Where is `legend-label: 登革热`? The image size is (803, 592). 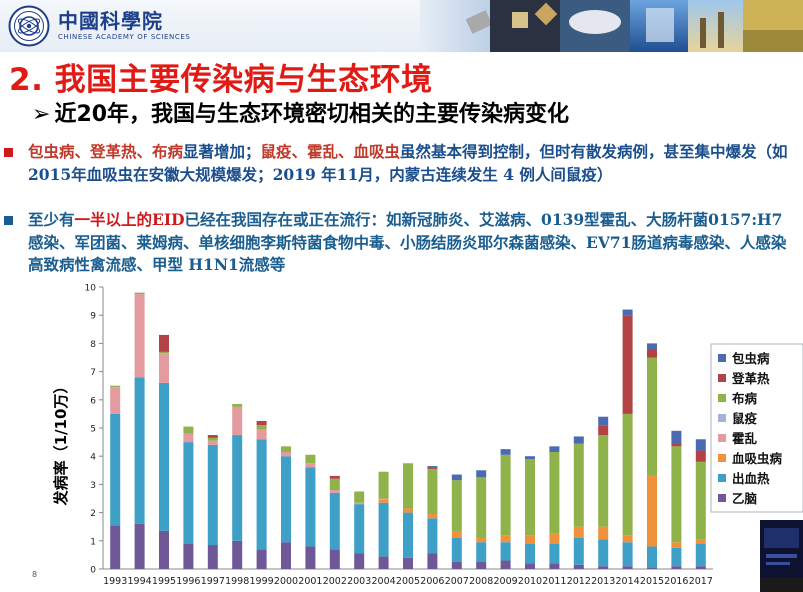 legend-label: 登革热 is located at coordinates (750, 378).